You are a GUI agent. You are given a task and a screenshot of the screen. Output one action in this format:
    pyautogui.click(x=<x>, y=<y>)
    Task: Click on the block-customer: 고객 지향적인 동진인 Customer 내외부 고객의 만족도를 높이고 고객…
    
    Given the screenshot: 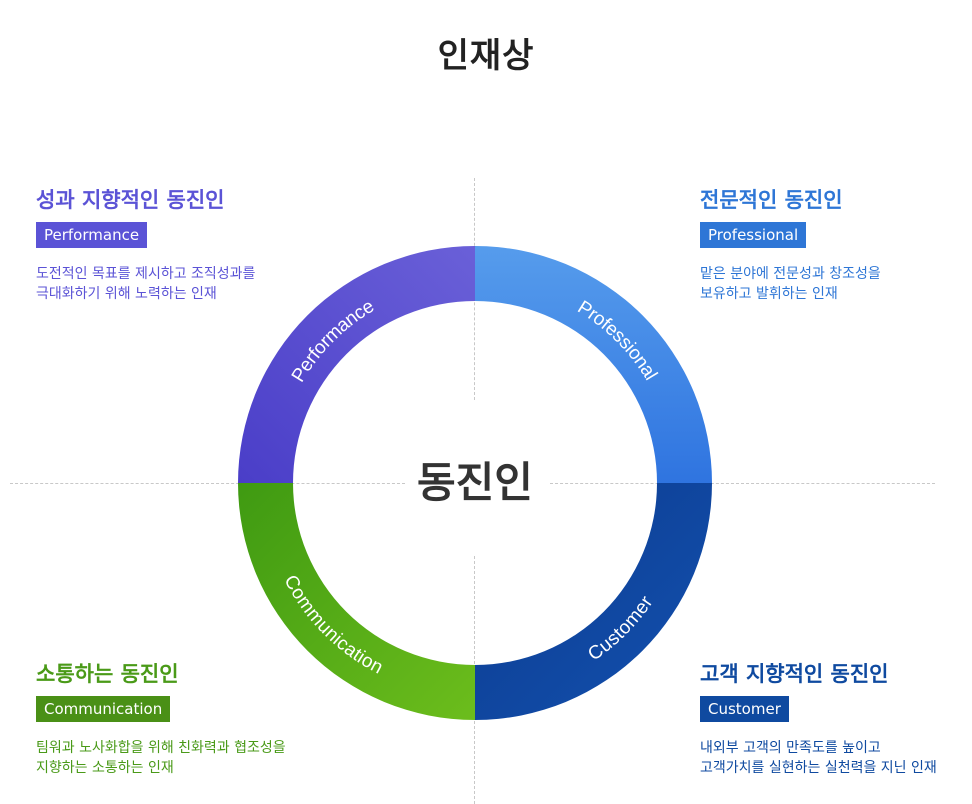 What is the action you would take?
    pyautogui.click(x=818, y=719)
    